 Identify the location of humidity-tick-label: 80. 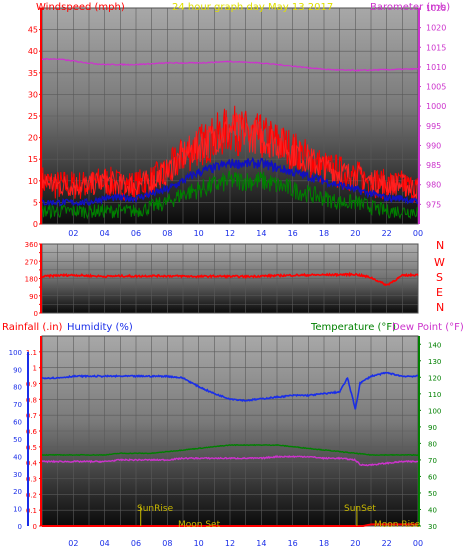
(17, 388).